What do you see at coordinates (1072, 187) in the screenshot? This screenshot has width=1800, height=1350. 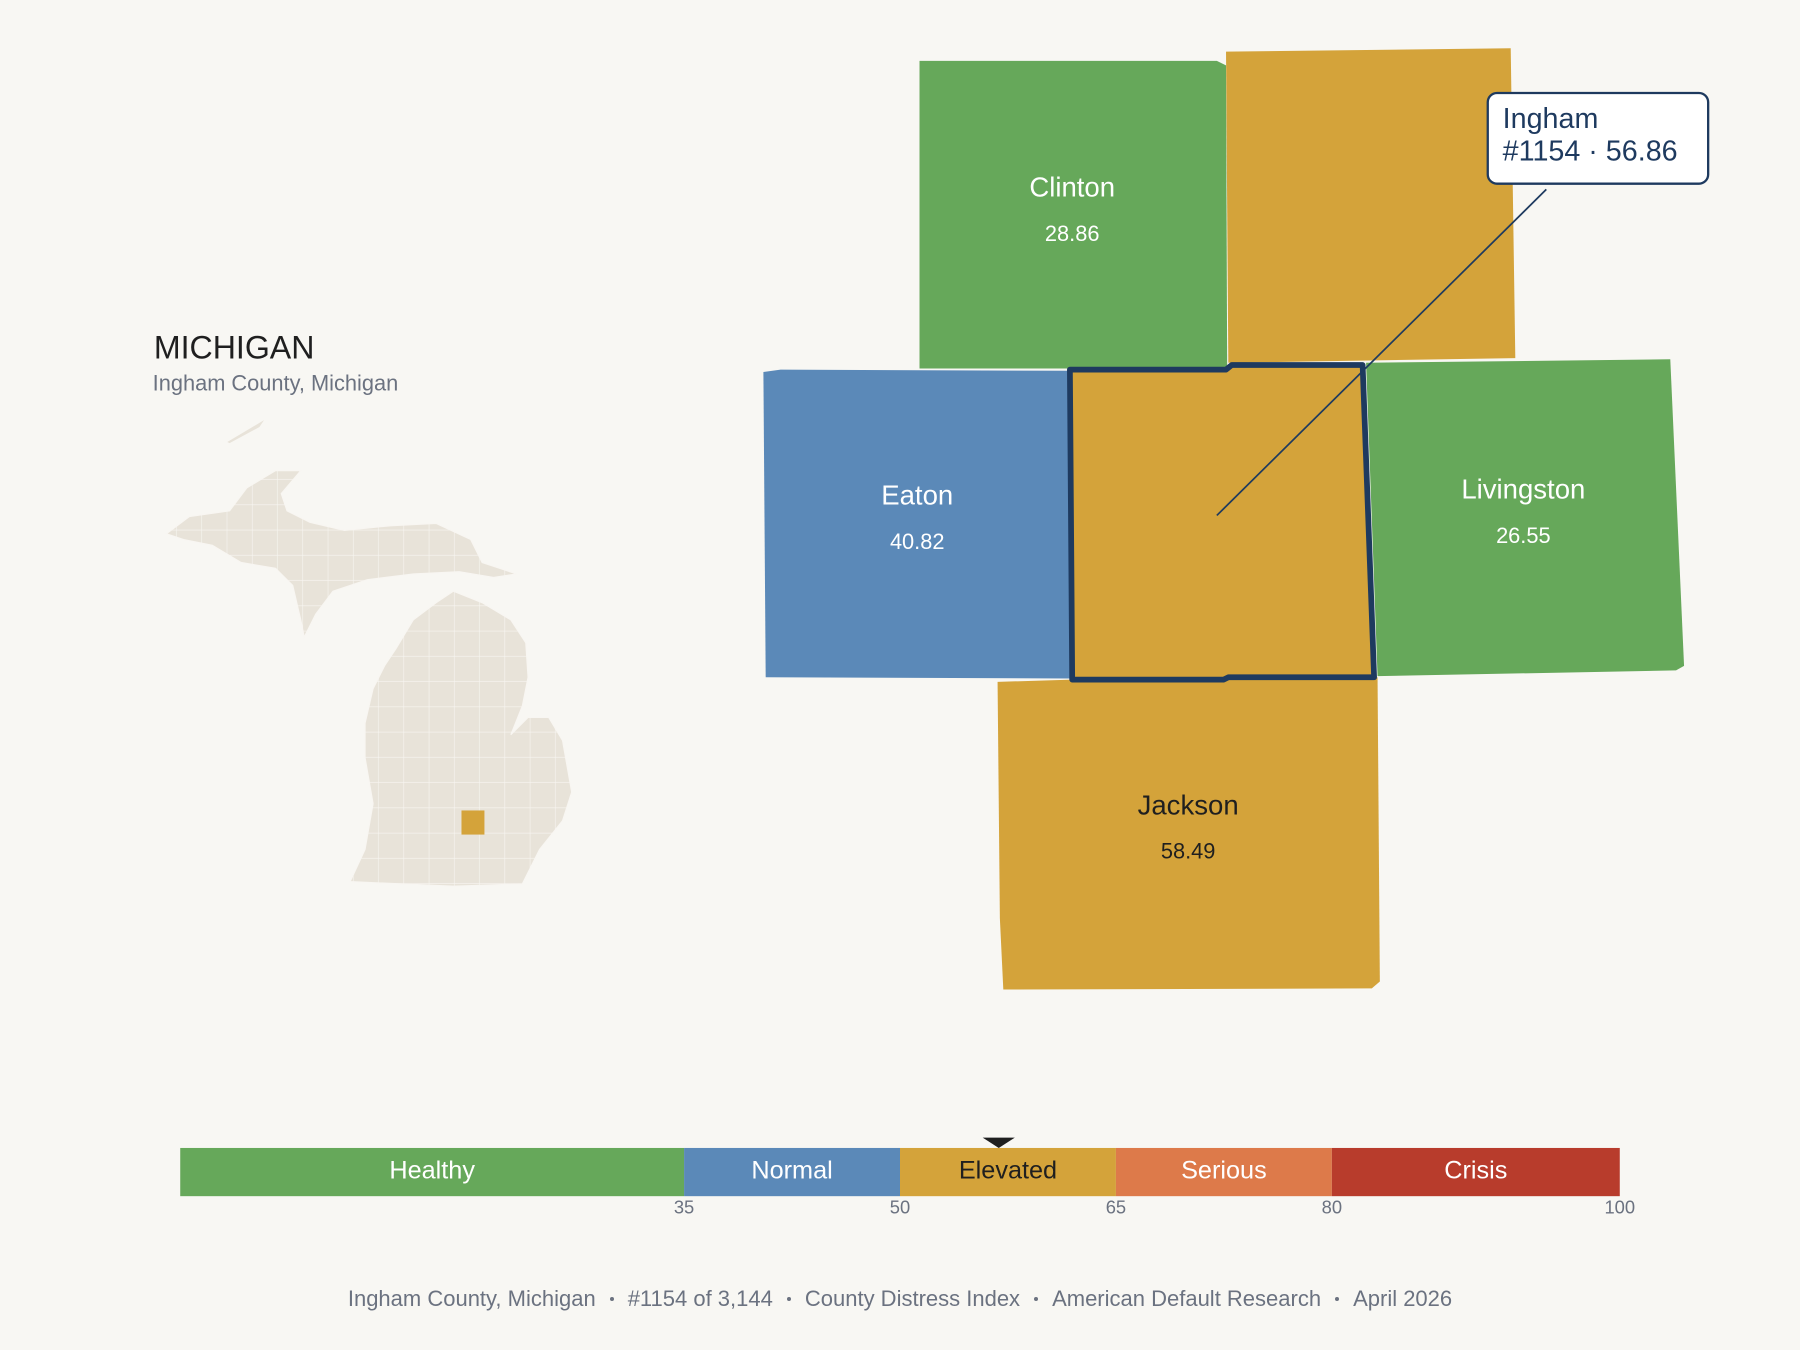 I see `county-name: Clinton` at bounding box center [1072, 187].